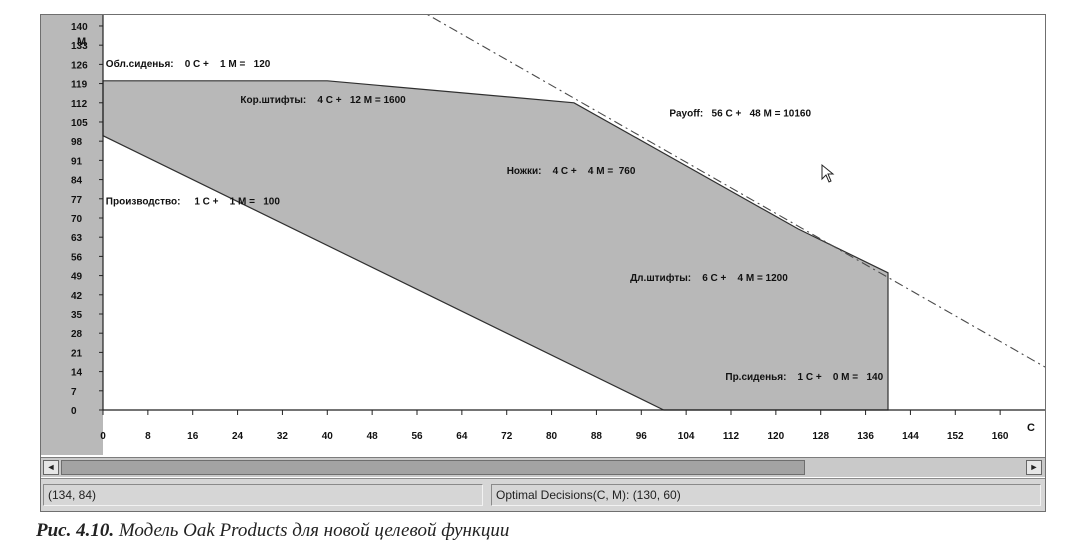  Describe the element at coordinates (77, 373) in the screenshot. I see `y-tick-label: 14` at that location.